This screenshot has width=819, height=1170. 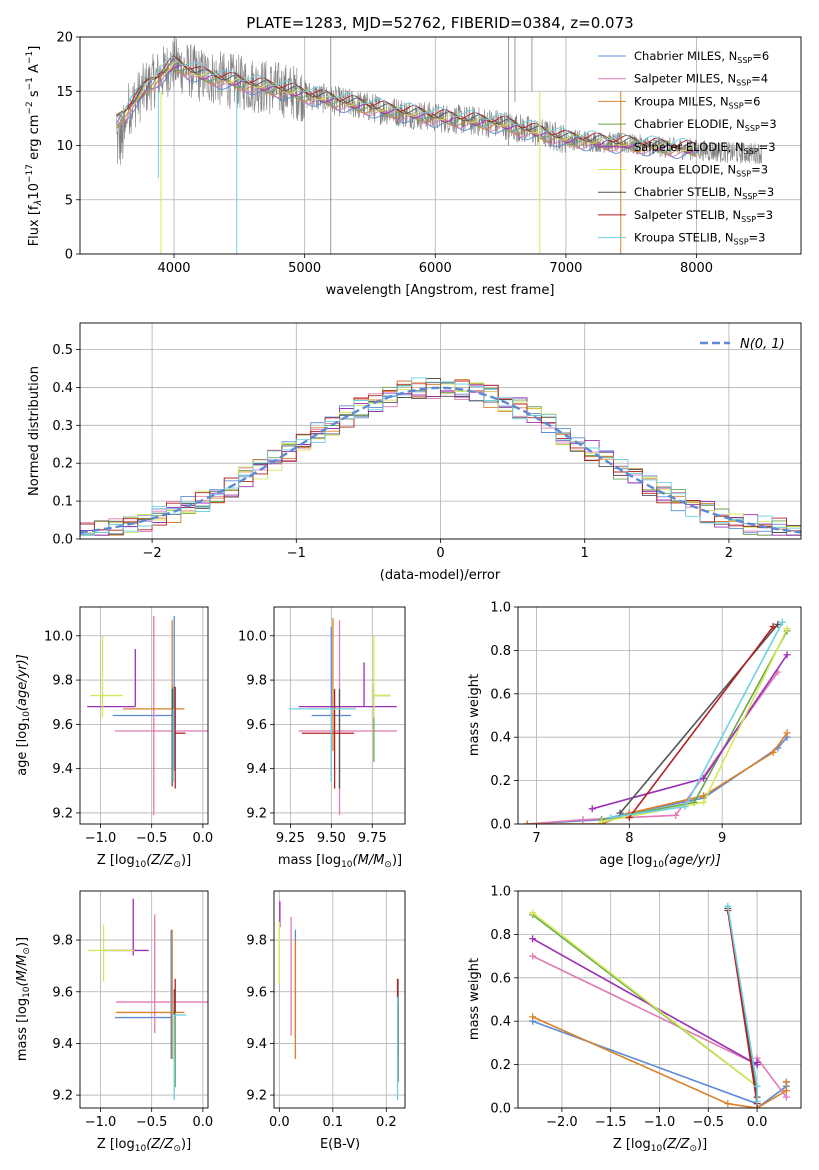 I want to click on Z_vs_massweight-ytick-label: 1.0, so click(x=500, y=892).